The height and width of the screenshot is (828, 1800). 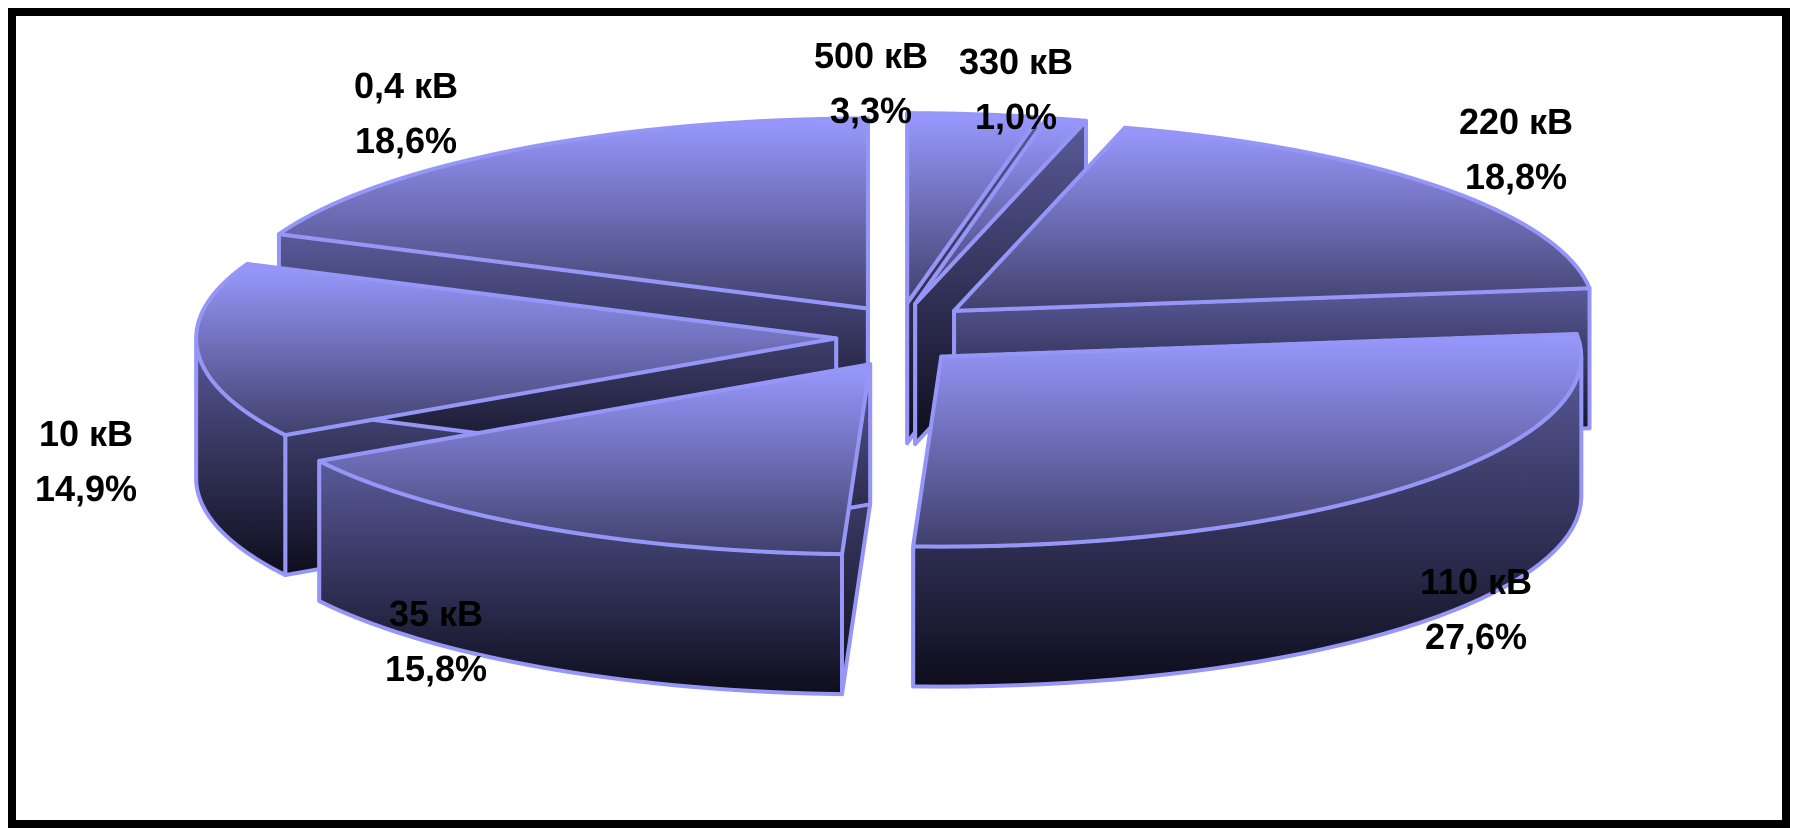 I want to click on slice-label-name: 110 кВ, so click(x=1476, y=581).